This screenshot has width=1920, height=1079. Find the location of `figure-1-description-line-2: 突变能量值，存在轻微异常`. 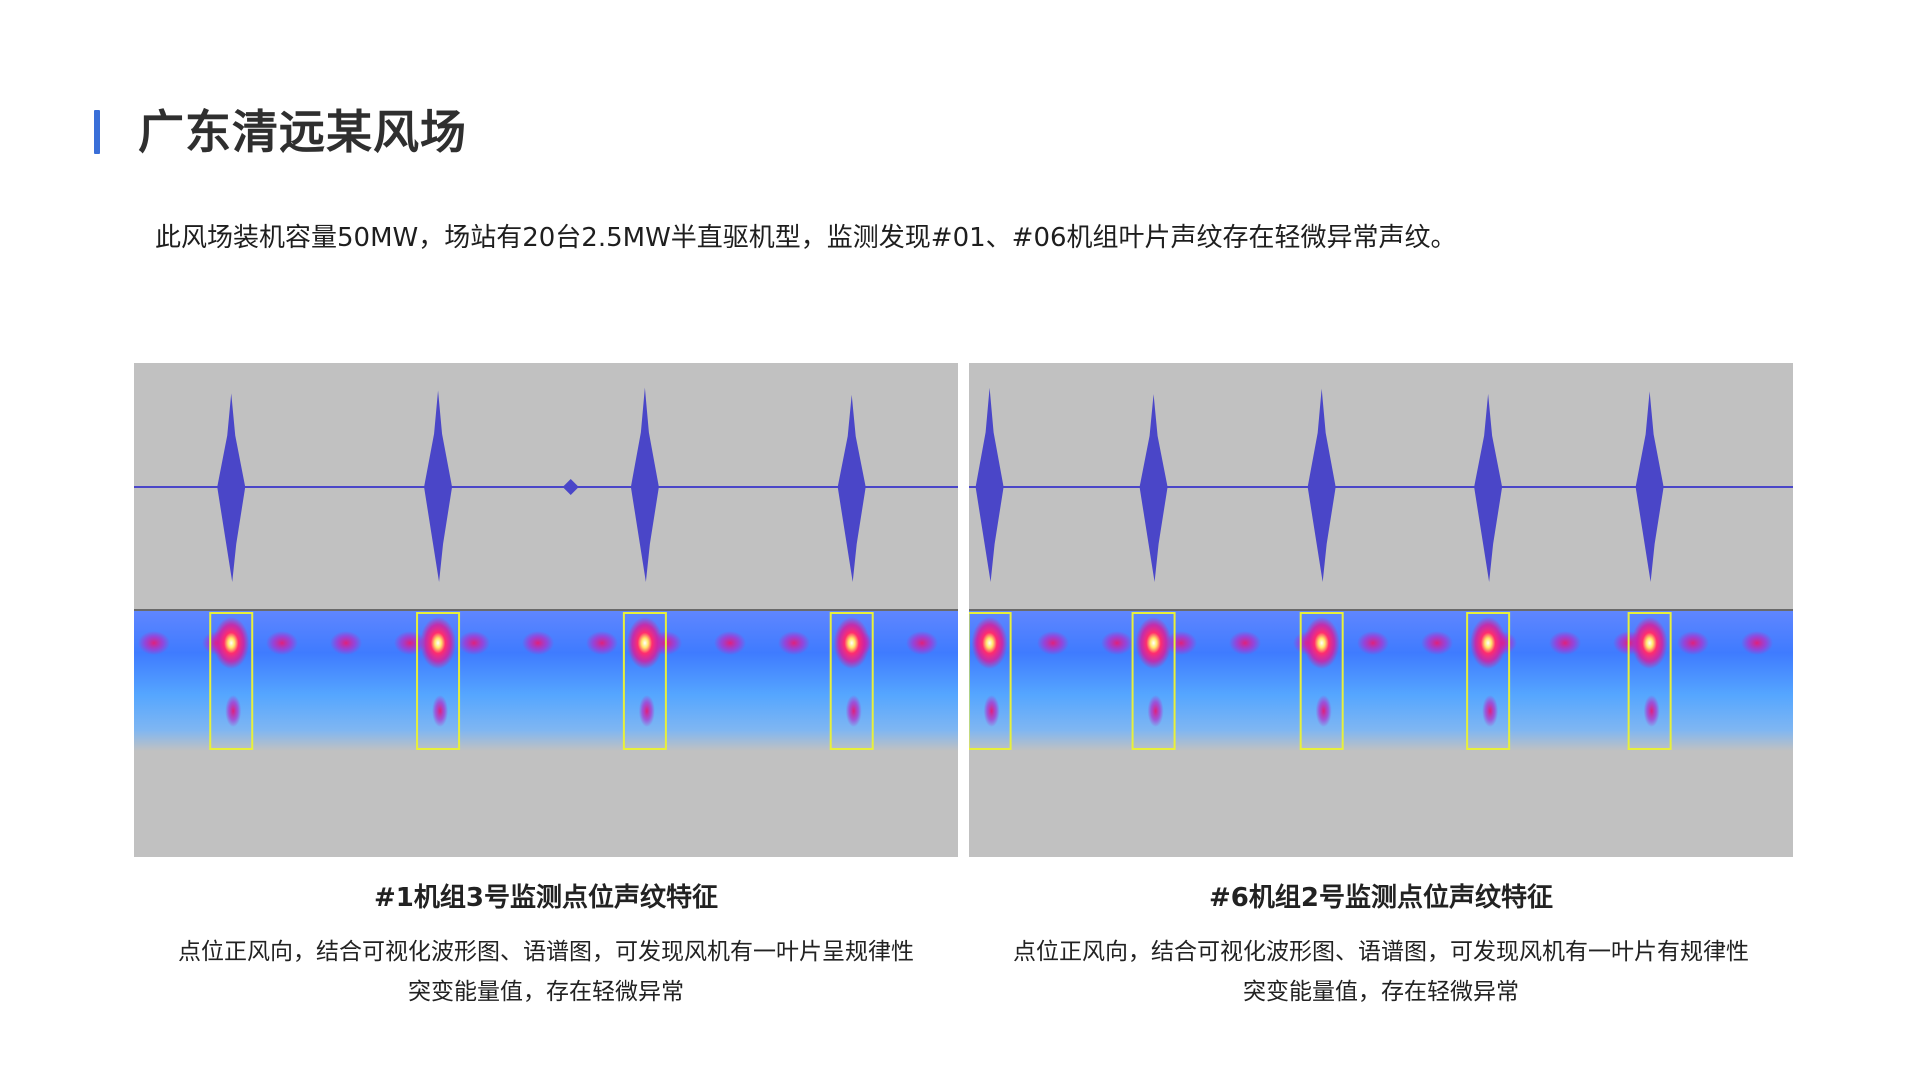

figure-1-description-line-2: 突变能量值，存在轻微异常 is located at coordinates (546, 992).